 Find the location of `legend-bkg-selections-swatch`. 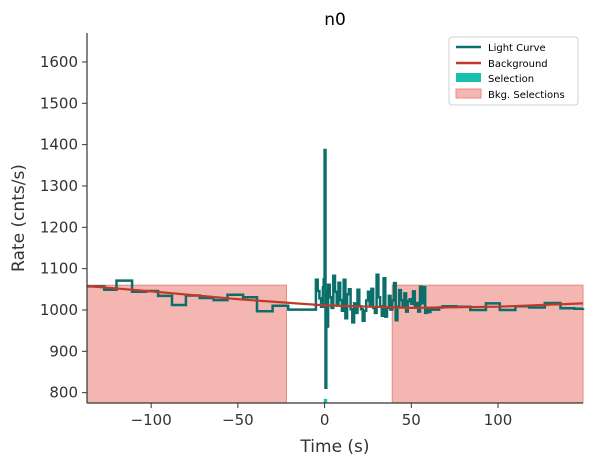

legend-bkg-selections-swatch is located at coordinates (468, 93).